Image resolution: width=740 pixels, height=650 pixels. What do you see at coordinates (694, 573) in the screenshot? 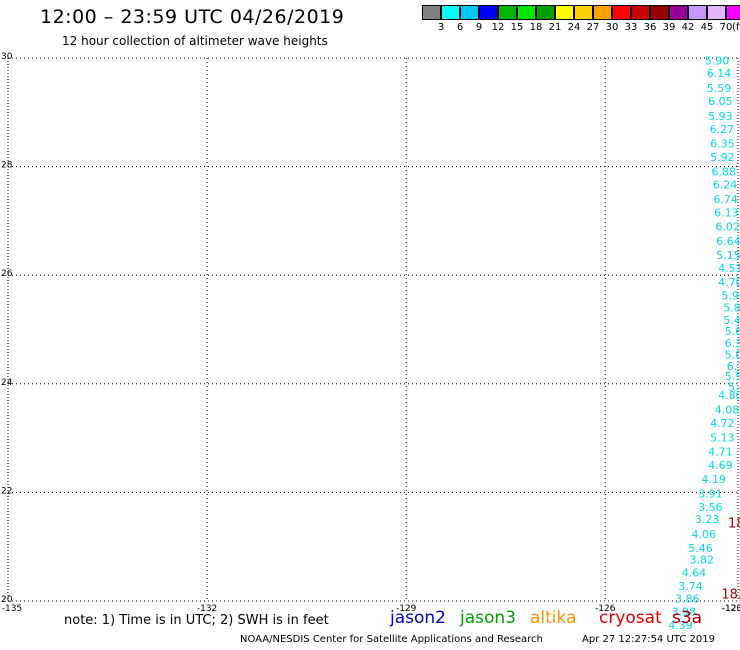
I see `wave-height-label: 4.64` at bounding box center [694, 573].